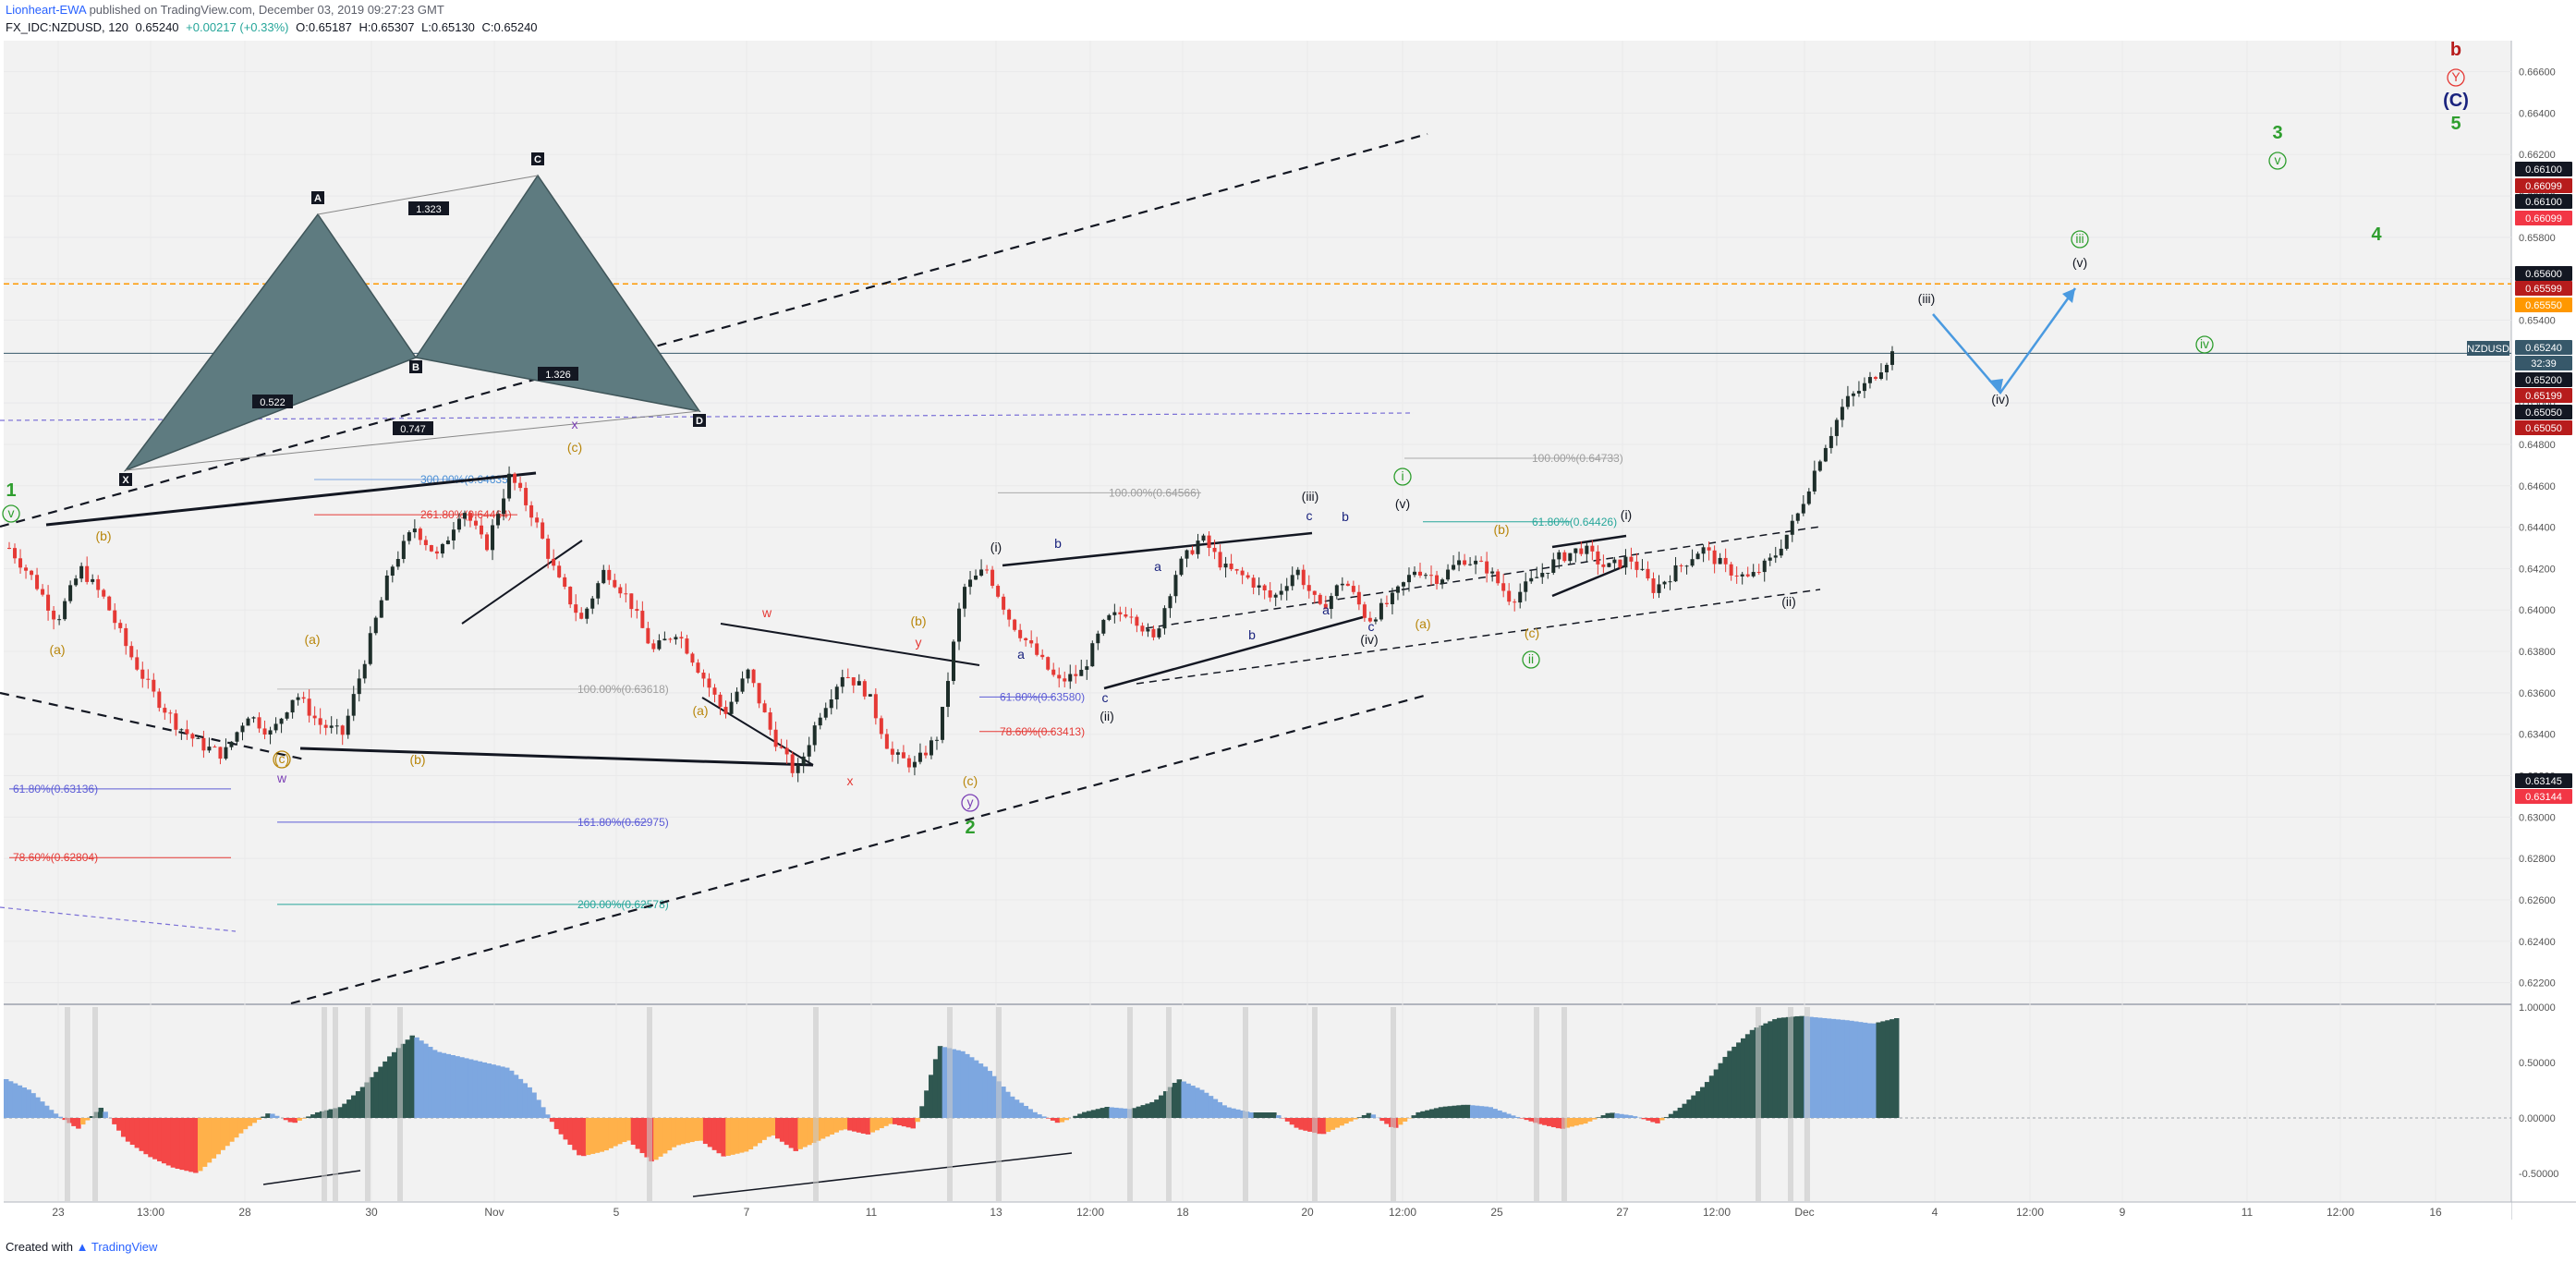 This screenshot has height=1263, width=2576. I want to click on oscillator-axis-ticks: 1.00000 0.50000 0.00000 -0.50000, so click(2538, 1091).